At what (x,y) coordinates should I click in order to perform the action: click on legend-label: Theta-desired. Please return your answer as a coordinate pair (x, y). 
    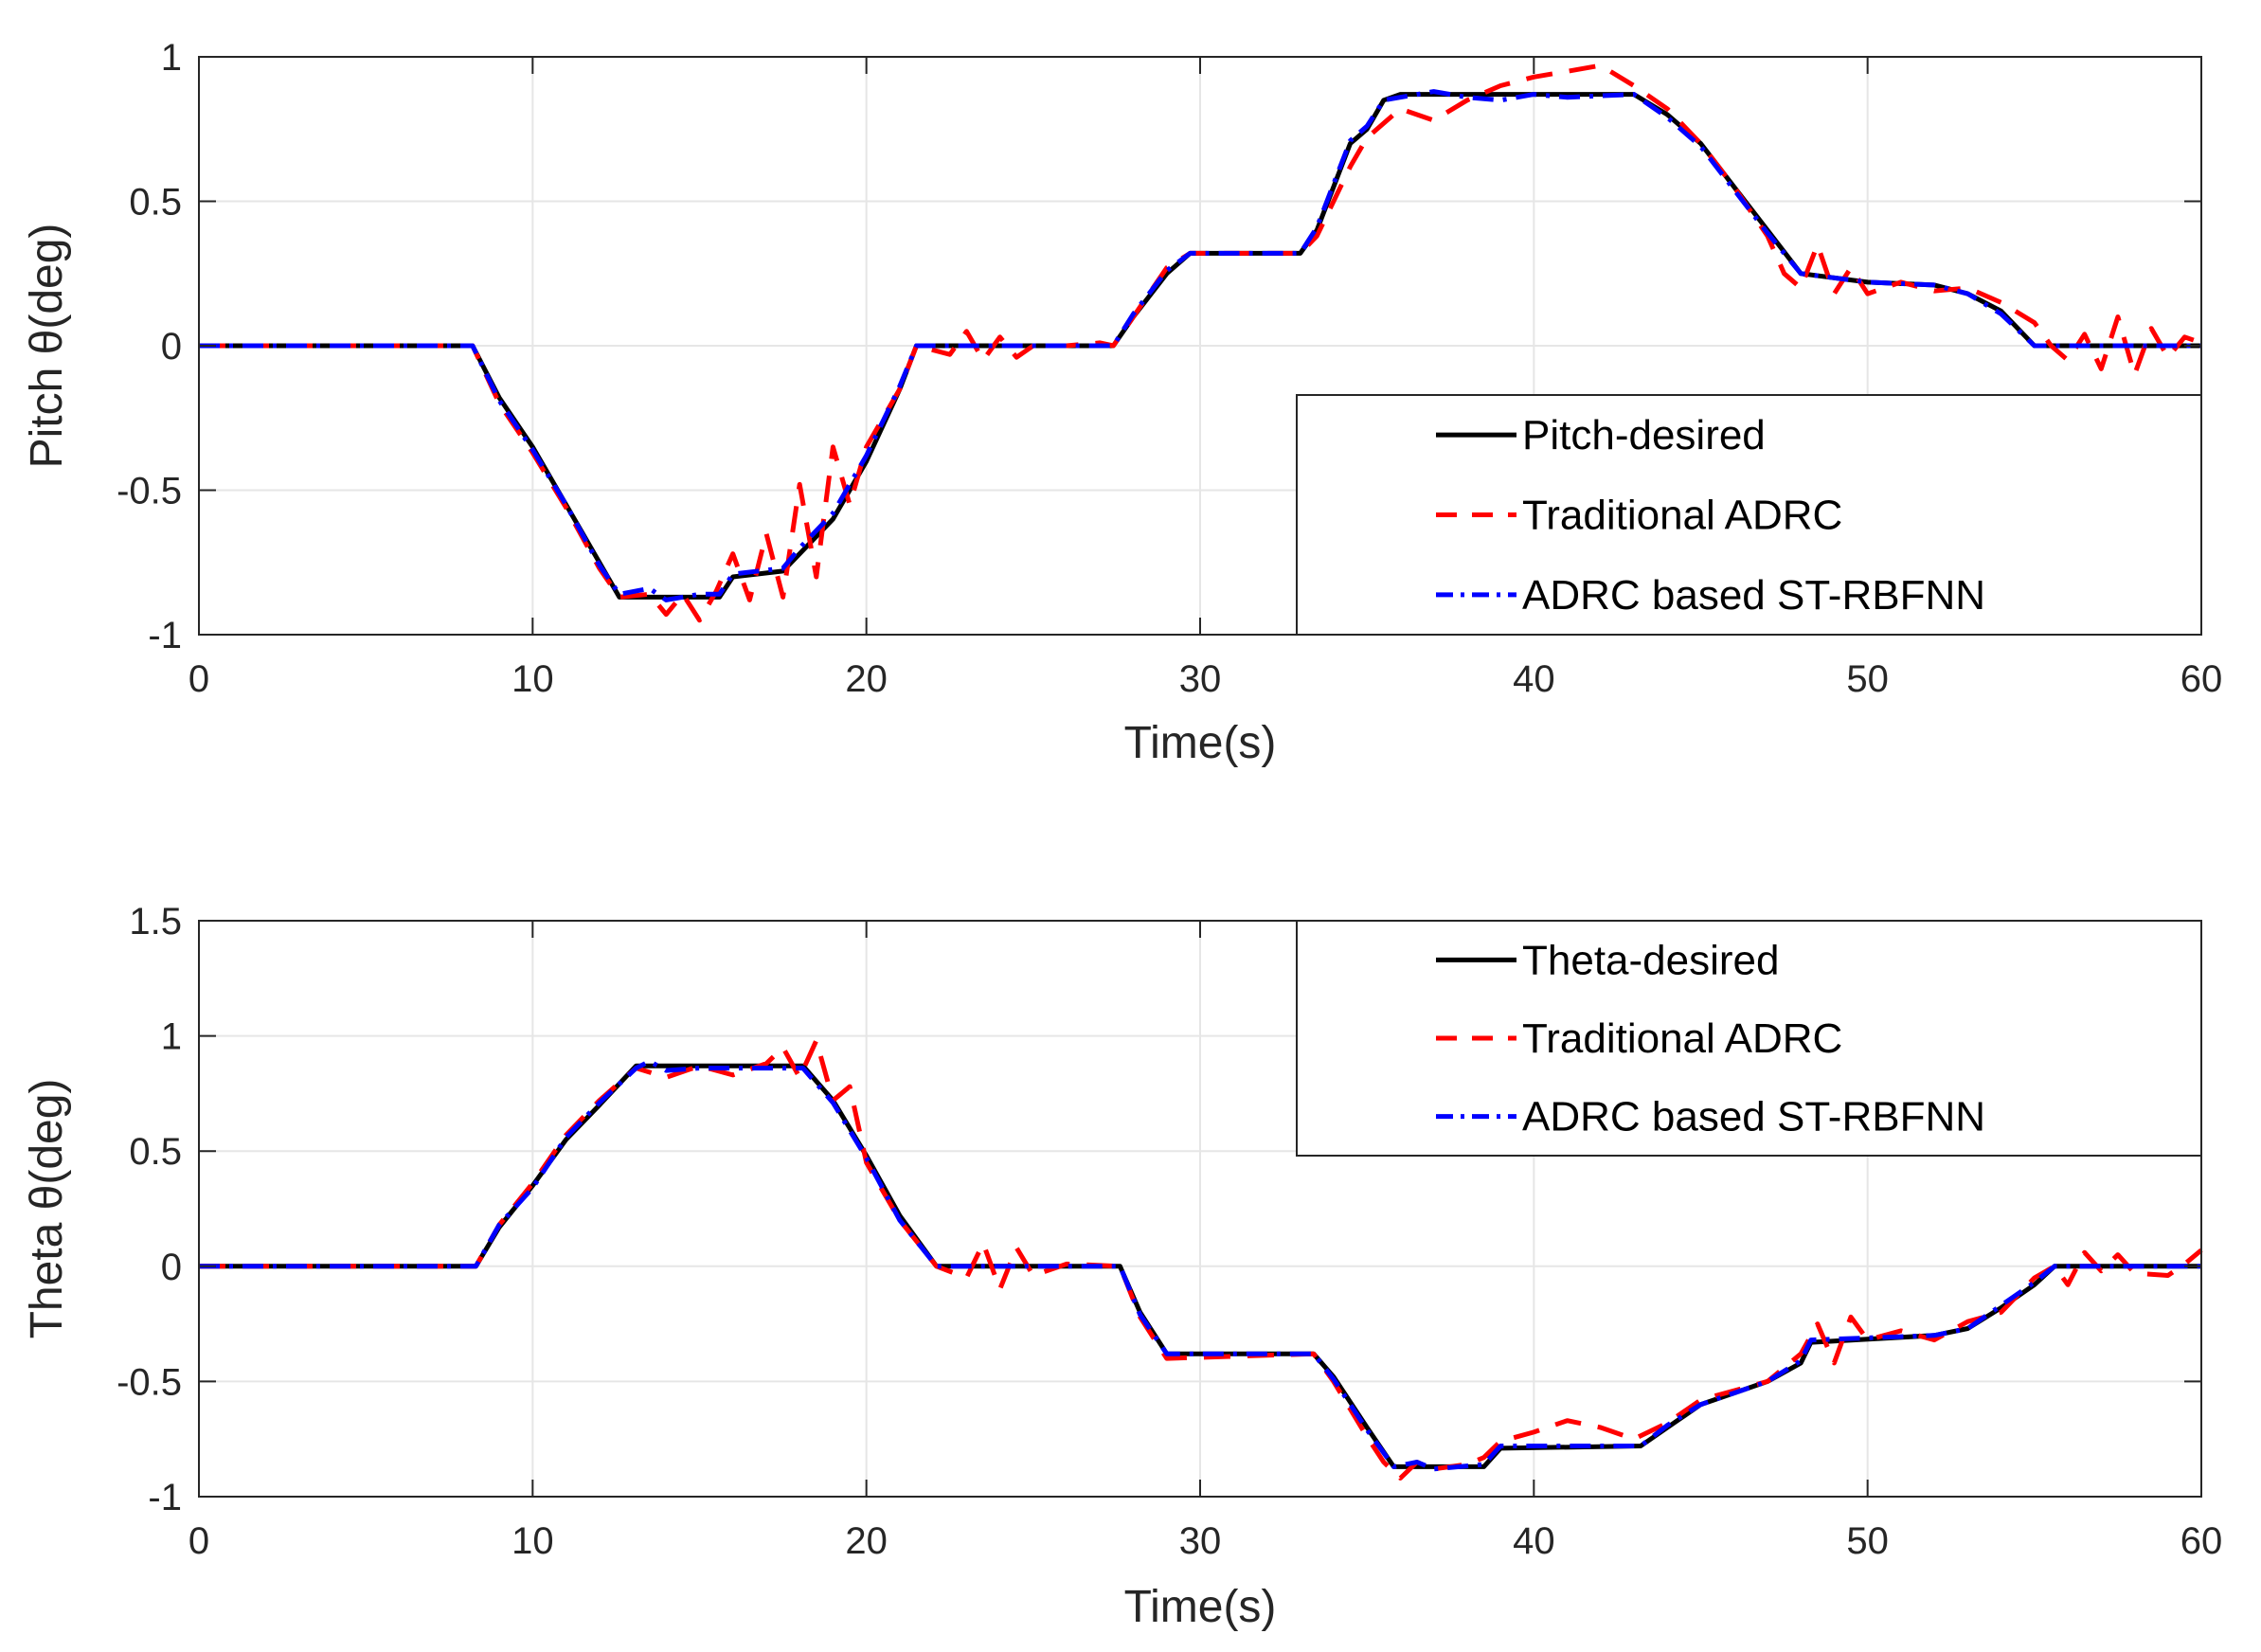
    Looking at the image, I should click on (1650, 960).